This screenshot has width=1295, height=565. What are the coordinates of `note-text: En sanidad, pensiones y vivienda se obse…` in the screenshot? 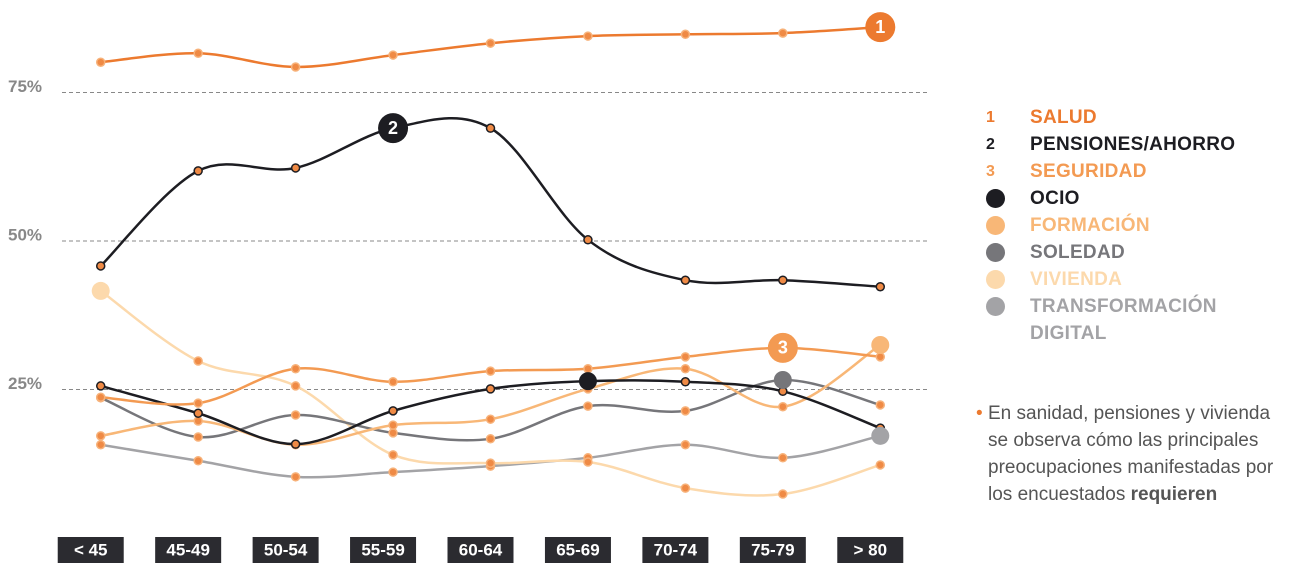 It's located at (1131, 454).